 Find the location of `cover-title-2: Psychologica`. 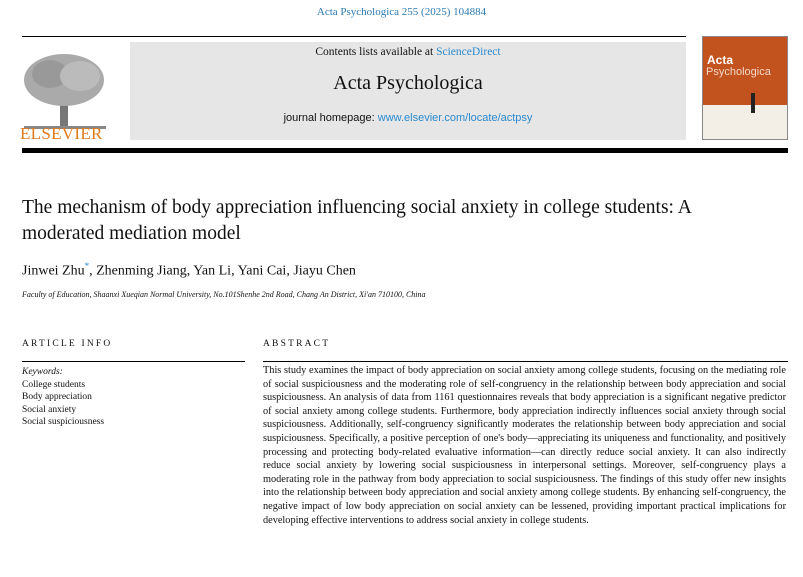

cover-title-2: Psychologica is located at coordinates (738, 72).